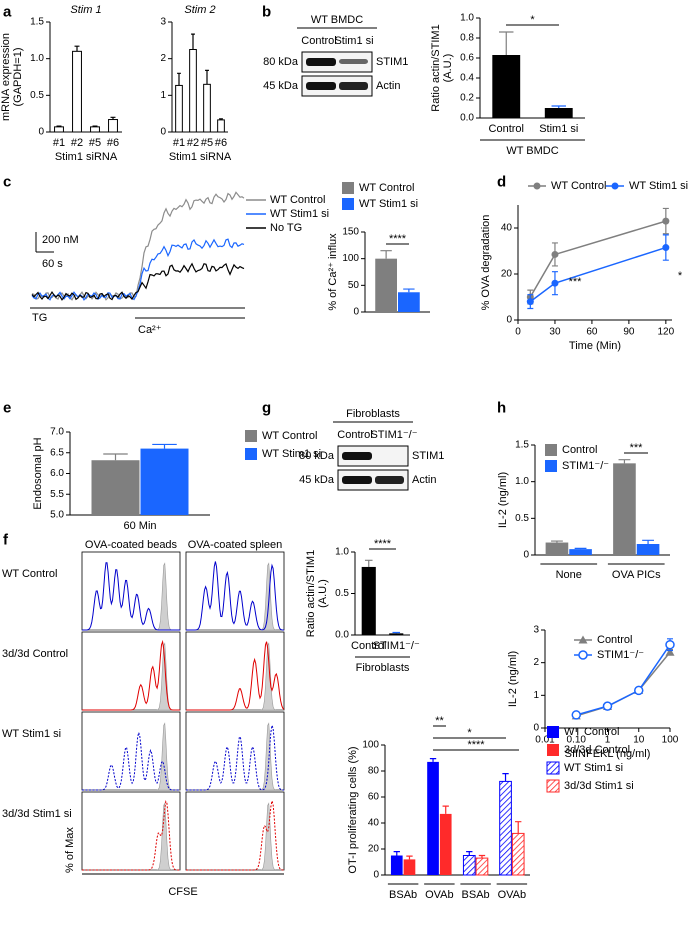 The height and width of the screenshot is (926, 692). What do you see at coordinates (501, 408) in the screenshot?
I see `panel-letter: h` at bounding box center [501, 408].